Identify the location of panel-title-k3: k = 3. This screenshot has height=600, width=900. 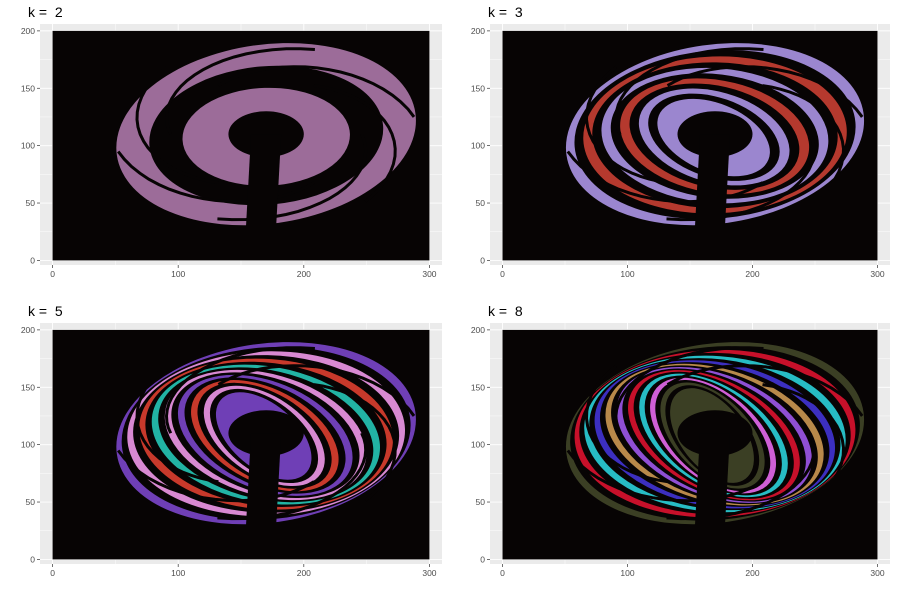
(505, 12).